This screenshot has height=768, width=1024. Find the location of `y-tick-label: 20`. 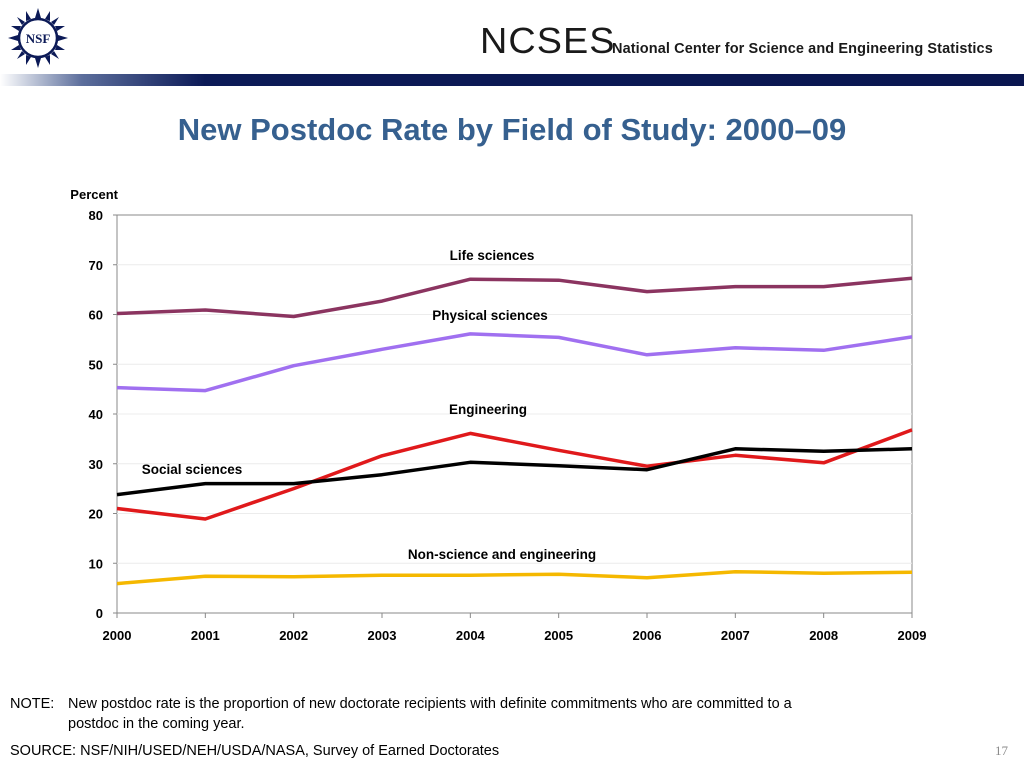

y-tick-label: 20 is located at coordinates (96, 514).